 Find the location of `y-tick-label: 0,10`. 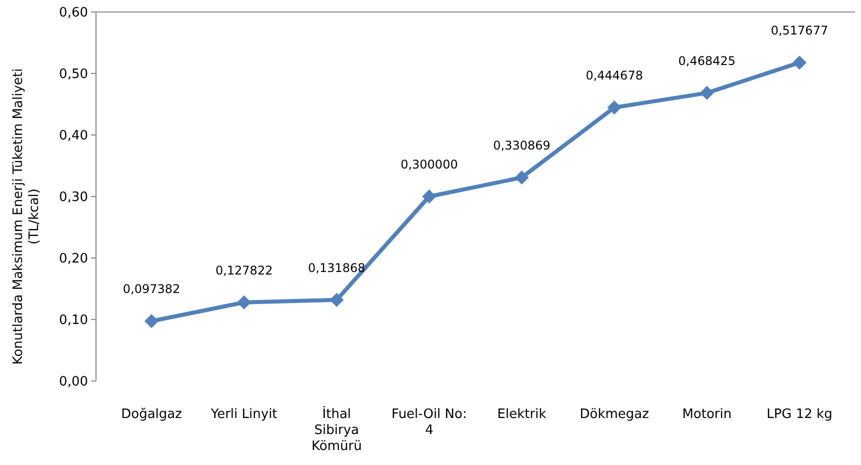

y-tick-label: 0,10 is located at coordinates (73, 320).